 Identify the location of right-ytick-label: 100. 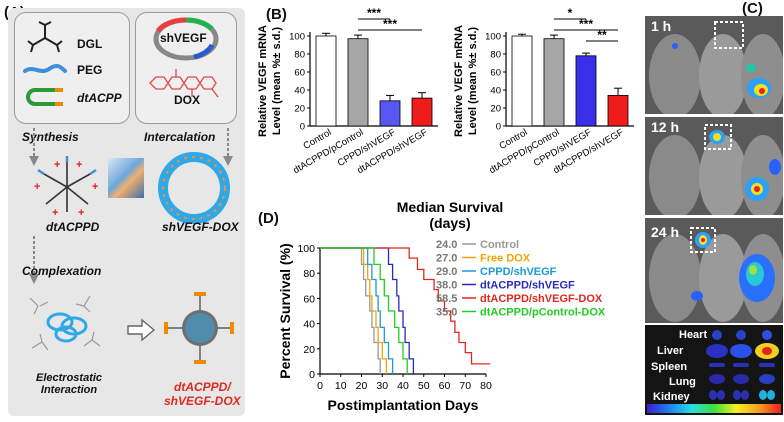
(493, 37).